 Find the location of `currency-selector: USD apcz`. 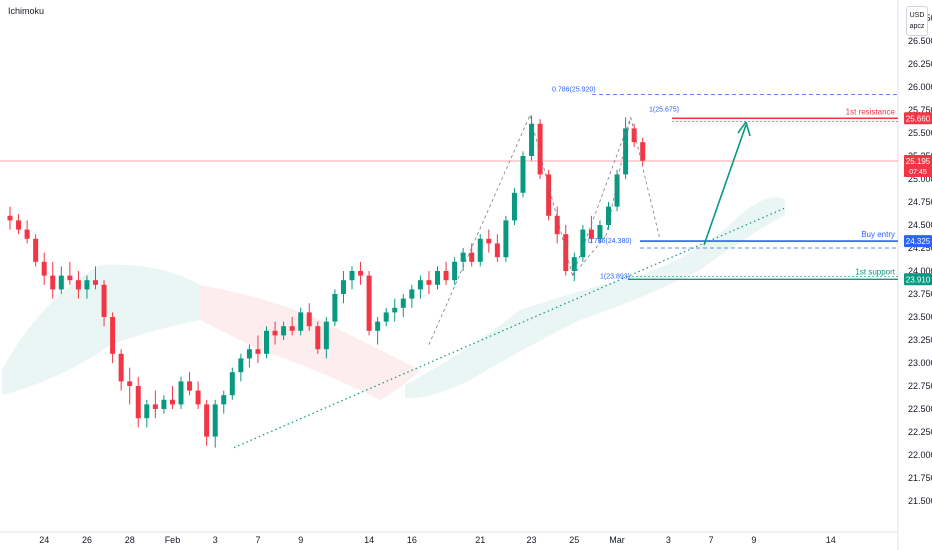

currency-selector: USD apcz is located at coordinates (917, 21).